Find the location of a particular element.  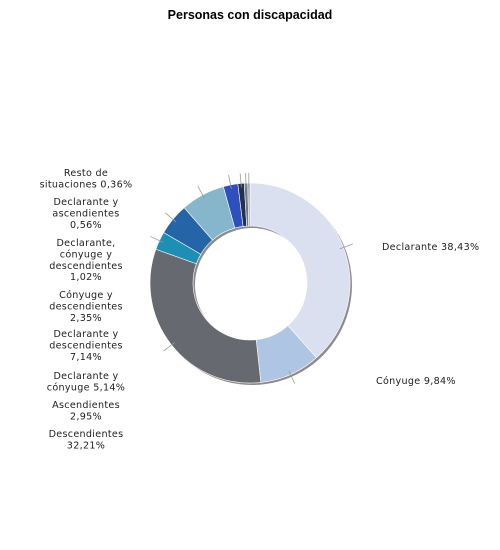

label-resto-de-situaciones: Resto de situaciones 0,36% is located at coordinates (86, 179).